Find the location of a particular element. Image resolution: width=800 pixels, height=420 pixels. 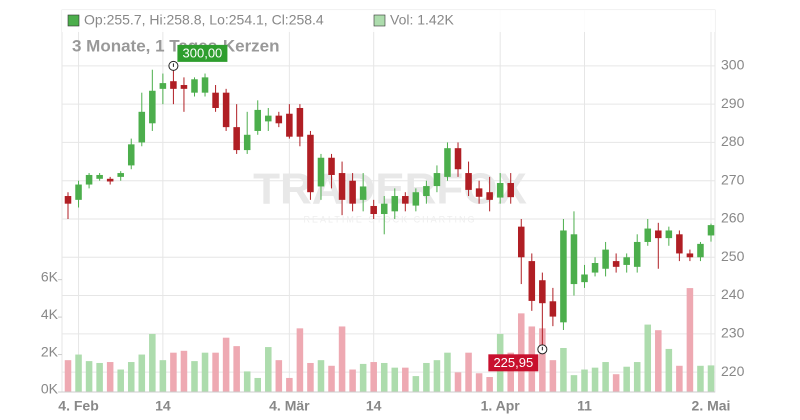

x-tick-label: 14 is located at coordinates (374, 406).